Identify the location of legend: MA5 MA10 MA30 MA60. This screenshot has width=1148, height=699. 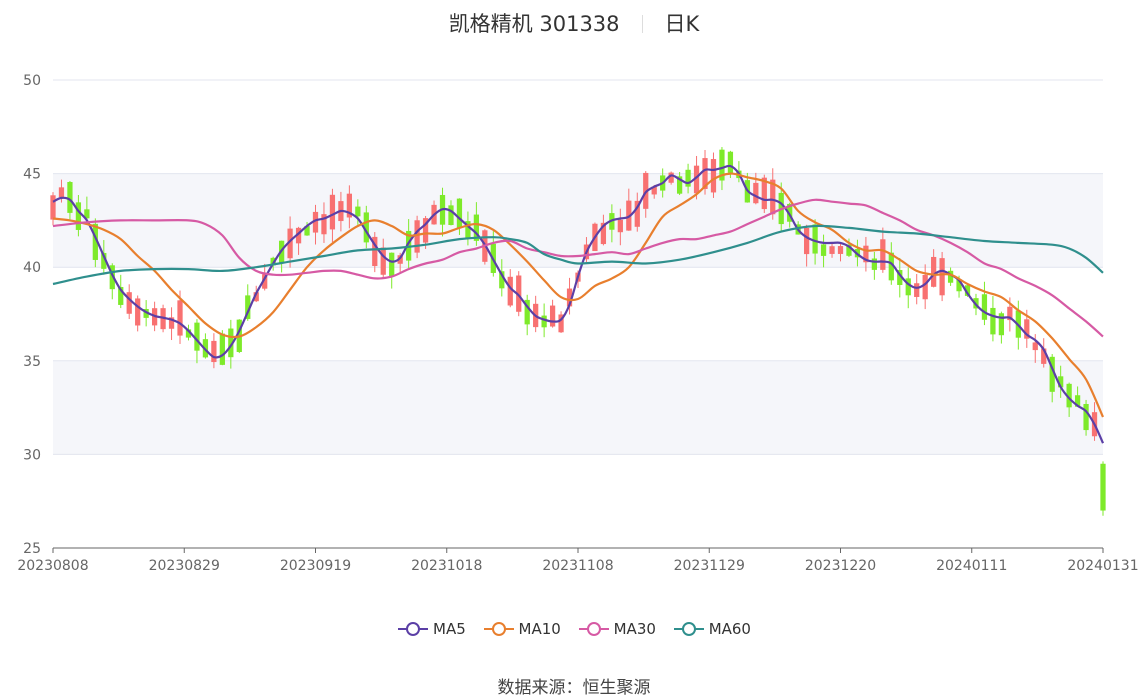
(574, 631).